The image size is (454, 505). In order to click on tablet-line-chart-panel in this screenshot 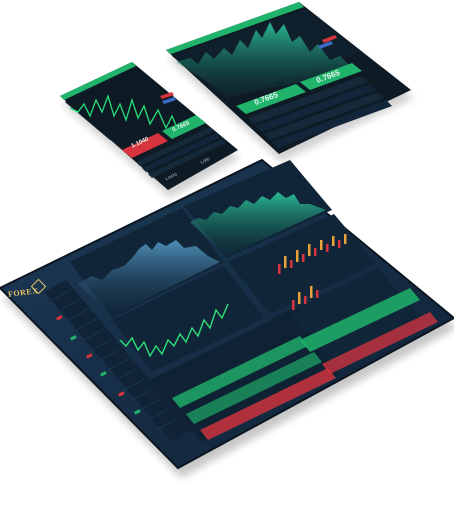, I will do `click(188, 319)`.